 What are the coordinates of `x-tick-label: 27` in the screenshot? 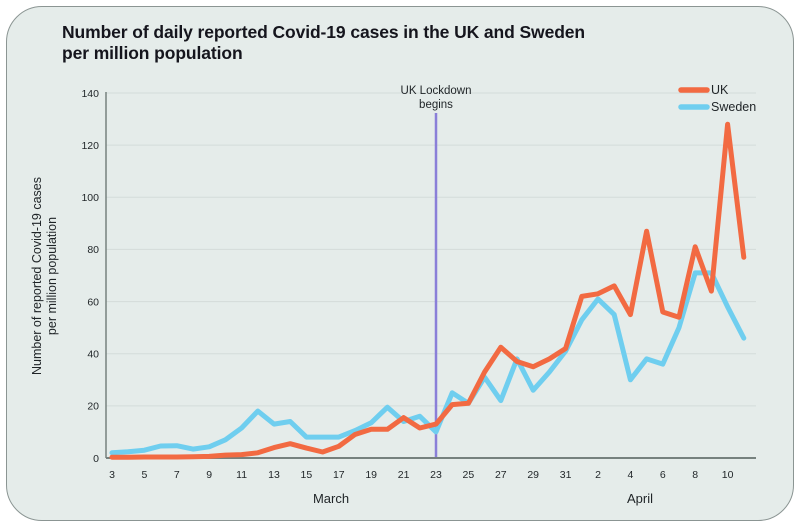 It's located at (501, 475).